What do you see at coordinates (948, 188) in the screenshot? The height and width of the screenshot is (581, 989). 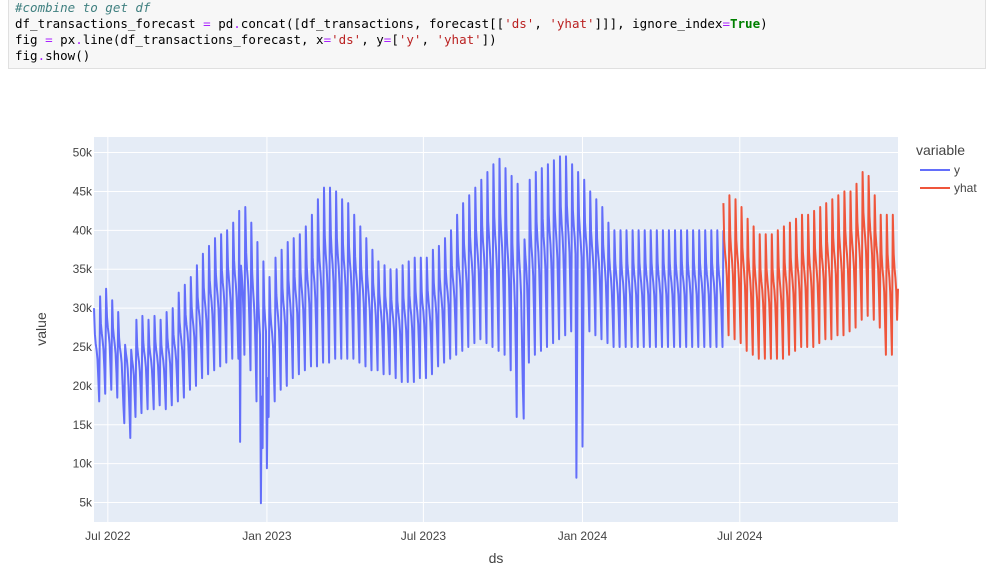 I see `legend-item-yhat: yhat` at bounding box center [948, 188].